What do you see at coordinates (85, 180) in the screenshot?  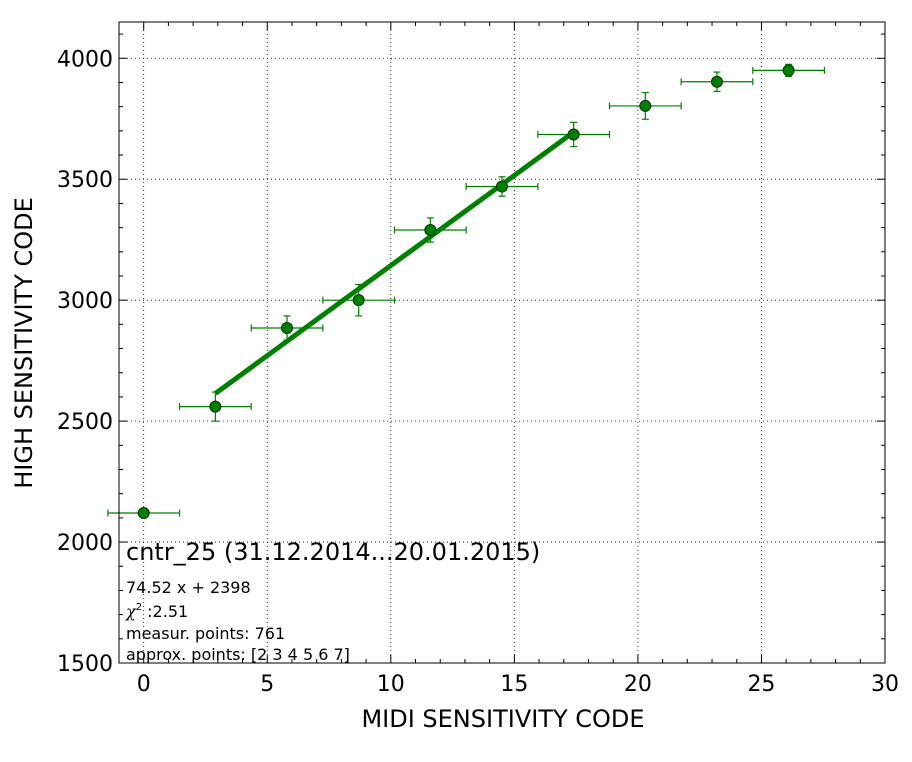 I see `y-tick-label: 3500` at bounding box center [85, 180].